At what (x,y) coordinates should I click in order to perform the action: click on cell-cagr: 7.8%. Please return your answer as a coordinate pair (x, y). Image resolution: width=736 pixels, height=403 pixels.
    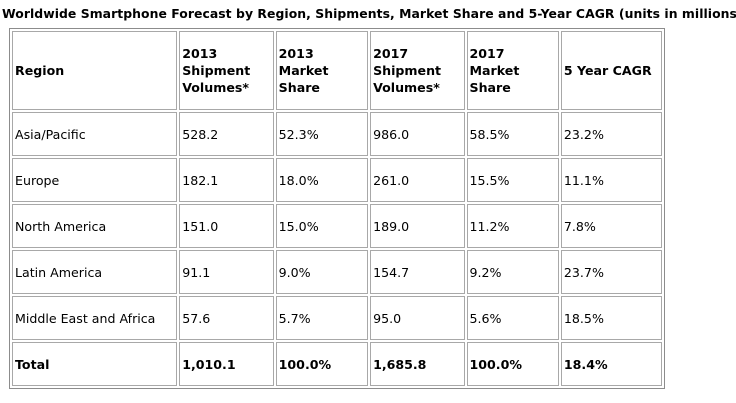
    Looking at the image, I should click on (611, 226).